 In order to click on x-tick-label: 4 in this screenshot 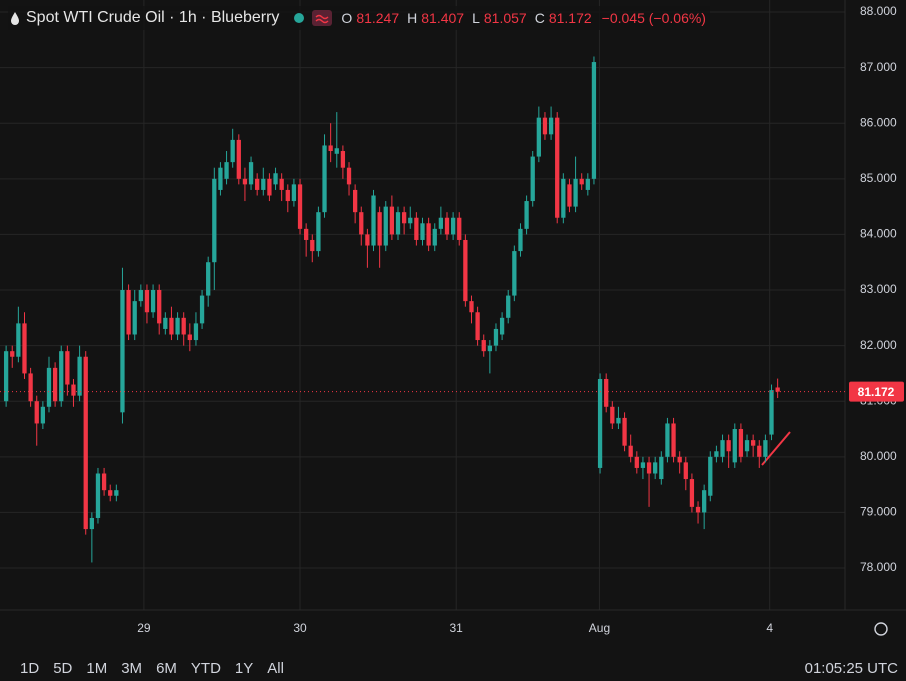, I will do `click(769, 628)`.